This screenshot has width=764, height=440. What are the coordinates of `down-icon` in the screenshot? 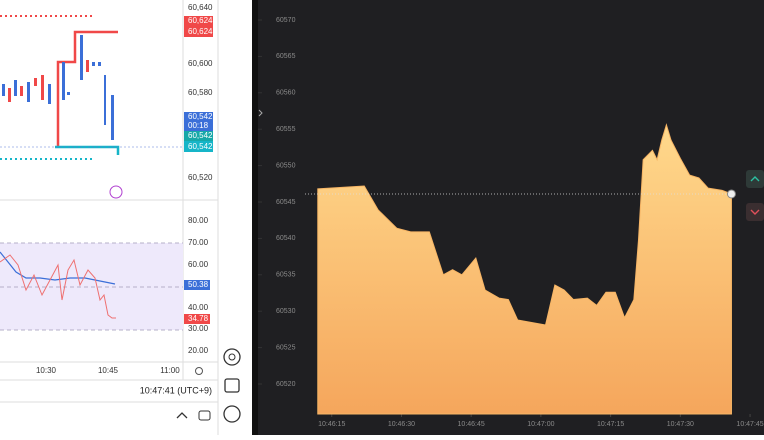 It's located at (755, 212).